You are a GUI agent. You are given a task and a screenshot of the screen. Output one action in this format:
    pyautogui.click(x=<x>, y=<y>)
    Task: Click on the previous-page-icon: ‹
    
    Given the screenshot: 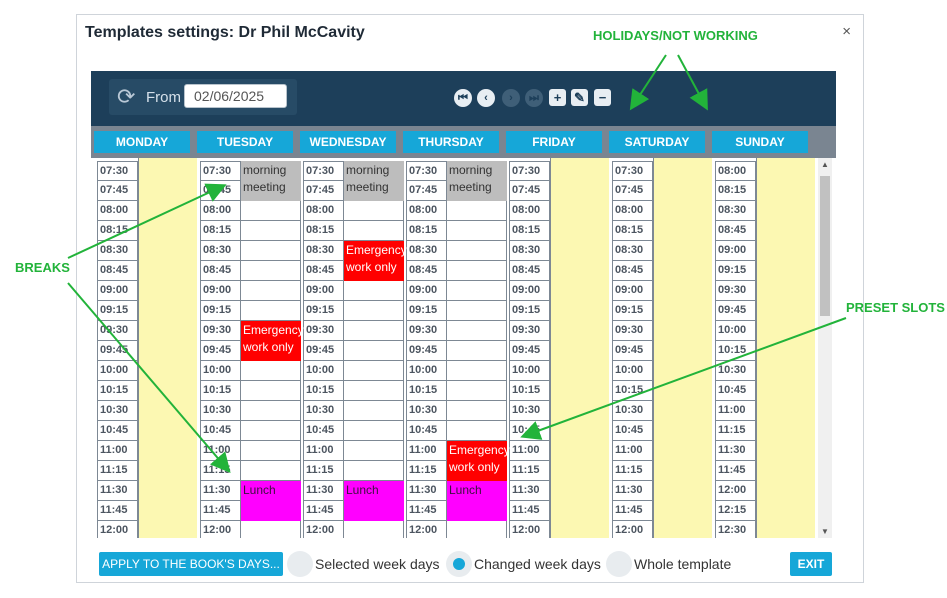 What is the action you would take?
    pyautogui.click(x=486, y=98)
    